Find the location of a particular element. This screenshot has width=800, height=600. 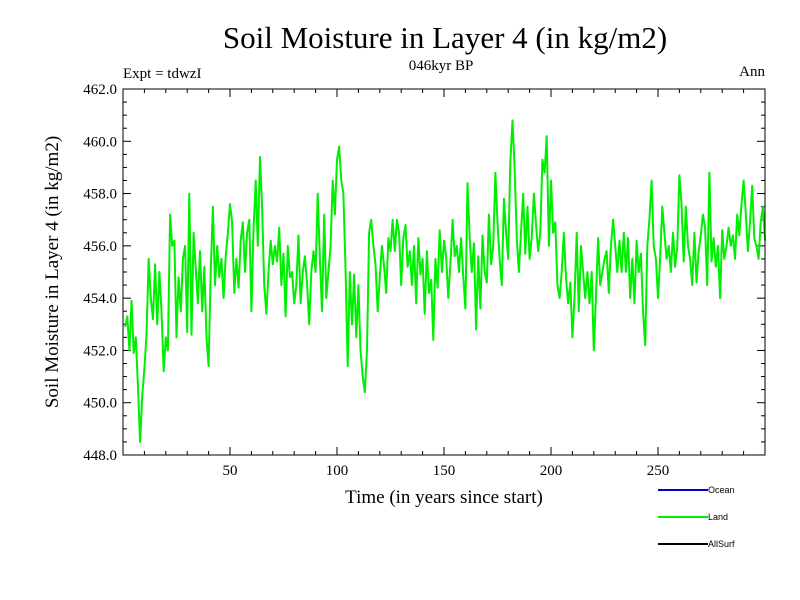

x-tick-label: 200 is located at coordinates (551, 471).